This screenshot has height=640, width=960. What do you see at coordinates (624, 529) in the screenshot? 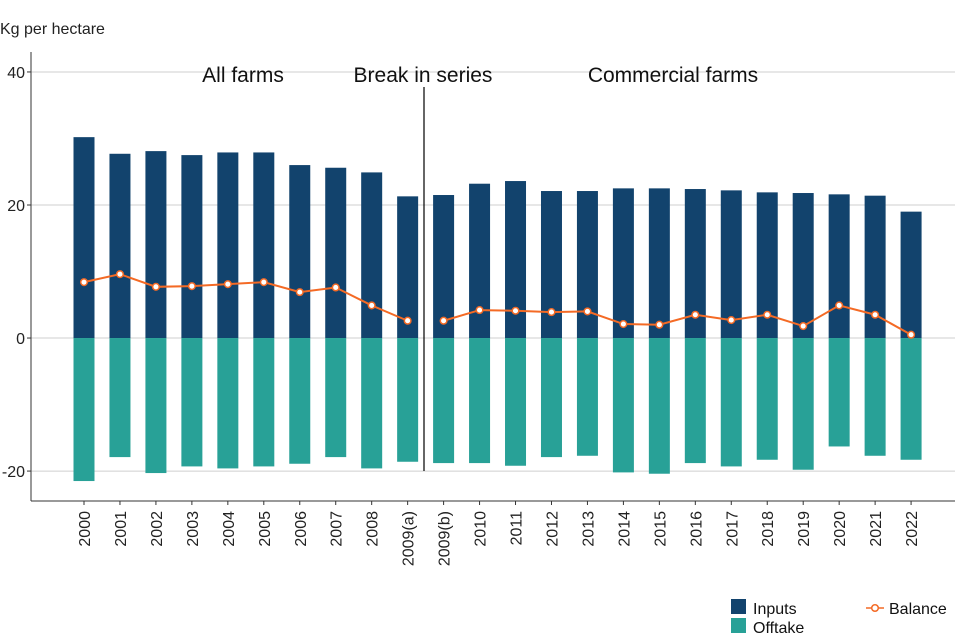
I see `x-tick-label: 2014` at bounding box center [624, 529].